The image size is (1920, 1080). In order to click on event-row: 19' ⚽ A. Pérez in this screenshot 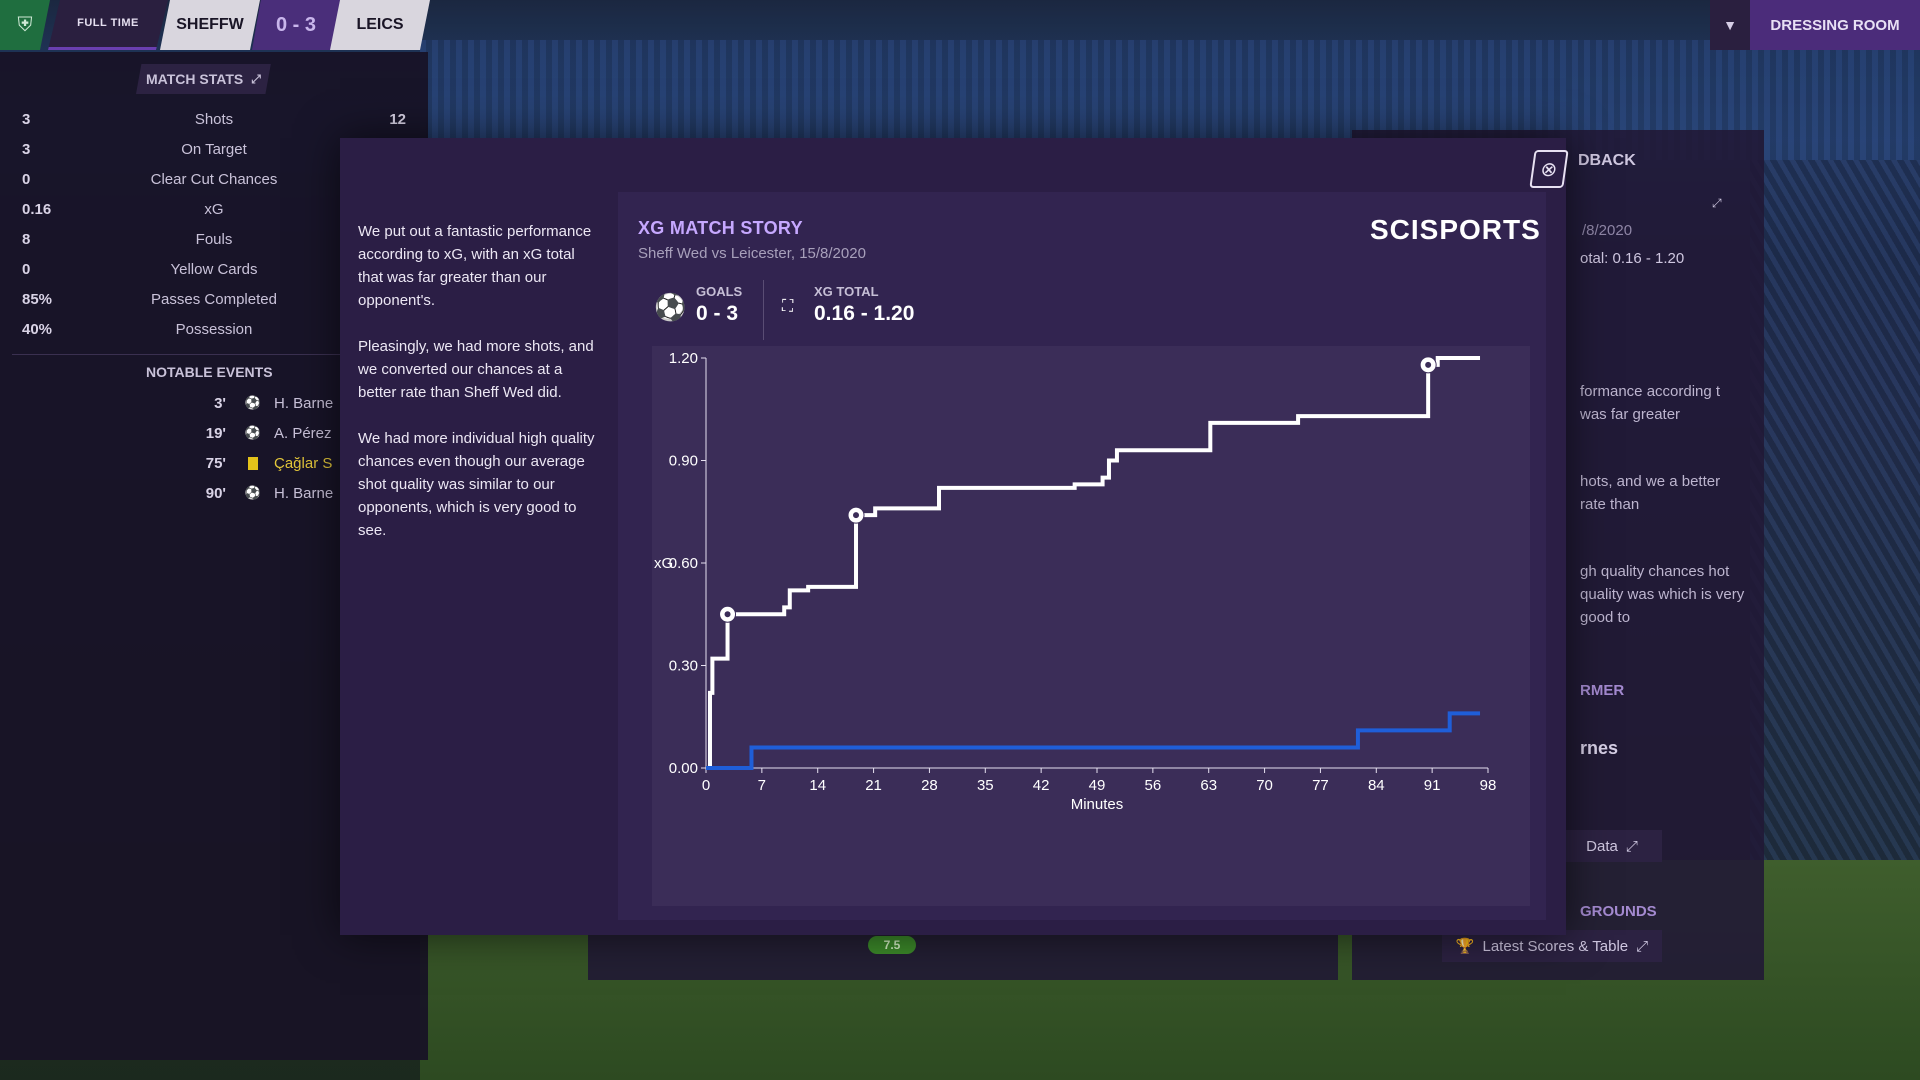, I will do `click(310, 433)`.